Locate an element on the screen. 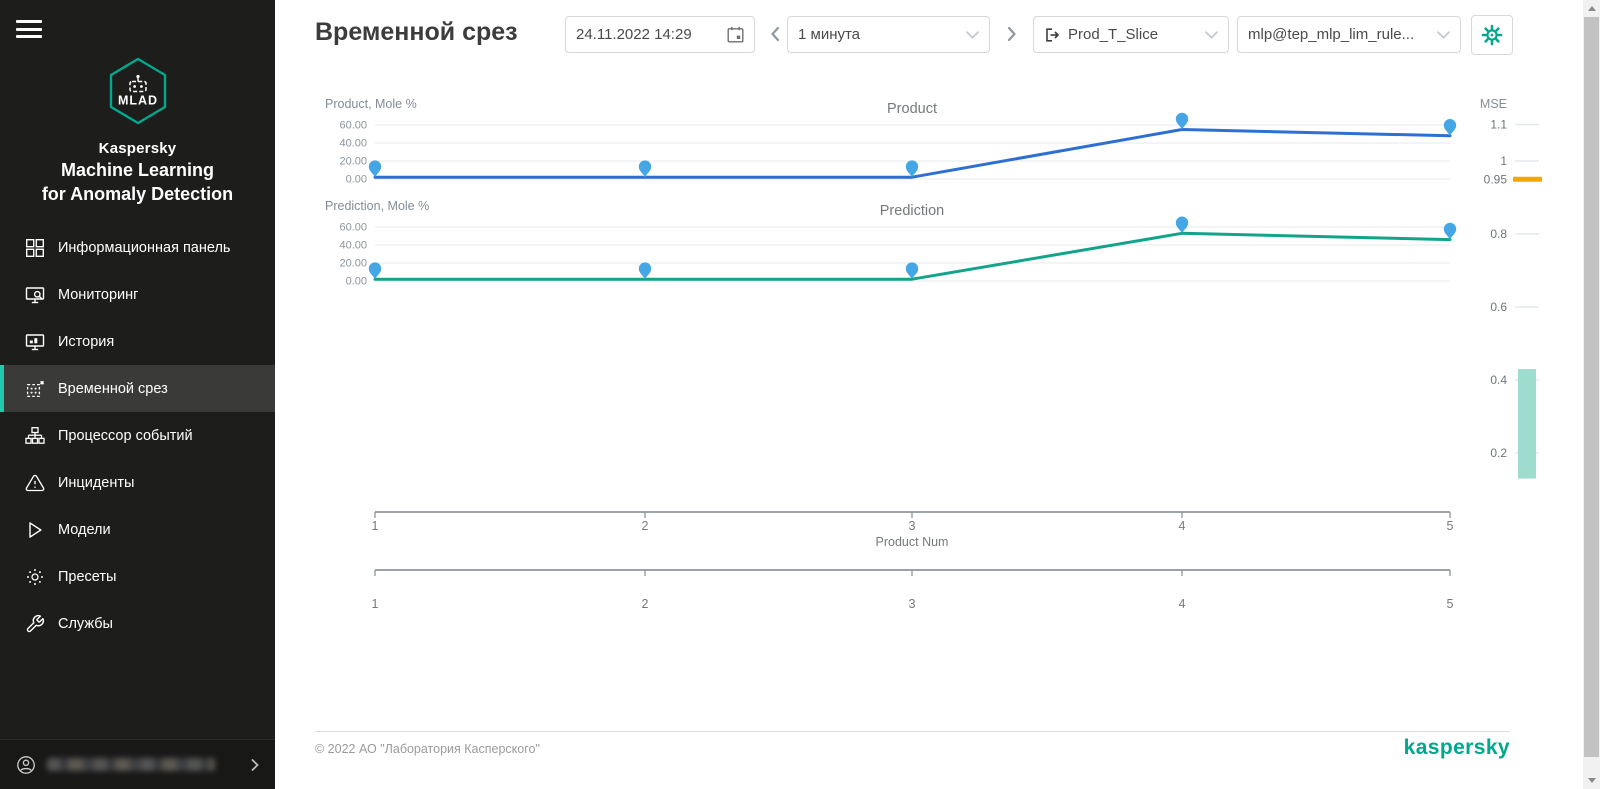 This screenshot has height=789, width=1600. prediction-ytick-label: 0.00 is located at coordinates (356, 282).